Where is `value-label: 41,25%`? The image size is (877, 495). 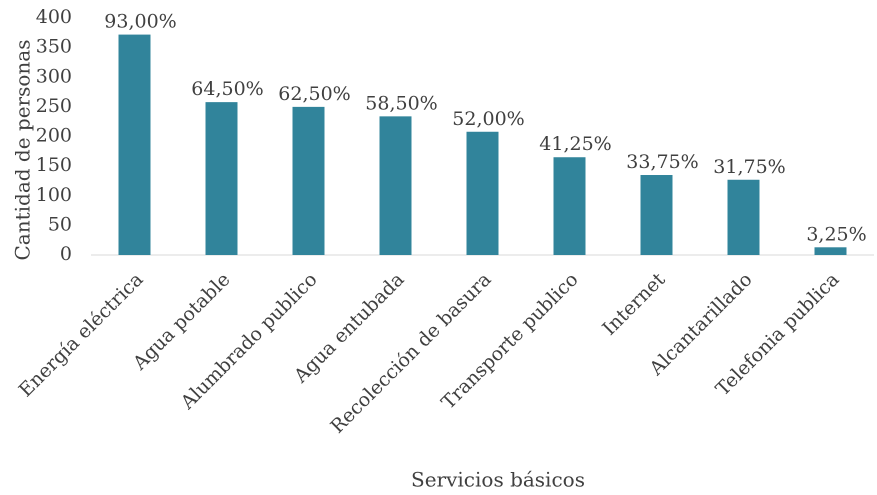
value-label: 41,25% is located at coordinates (575, 144).